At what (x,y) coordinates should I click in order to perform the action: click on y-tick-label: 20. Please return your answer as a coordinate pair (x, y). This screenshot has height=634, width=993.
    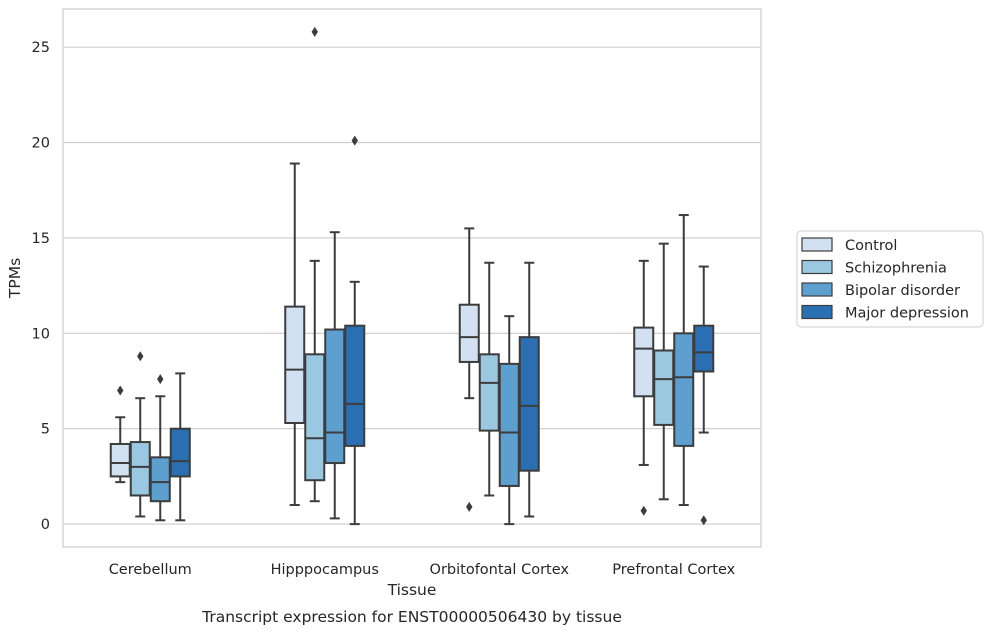
    Looking at the image, I should click on (41, 144).